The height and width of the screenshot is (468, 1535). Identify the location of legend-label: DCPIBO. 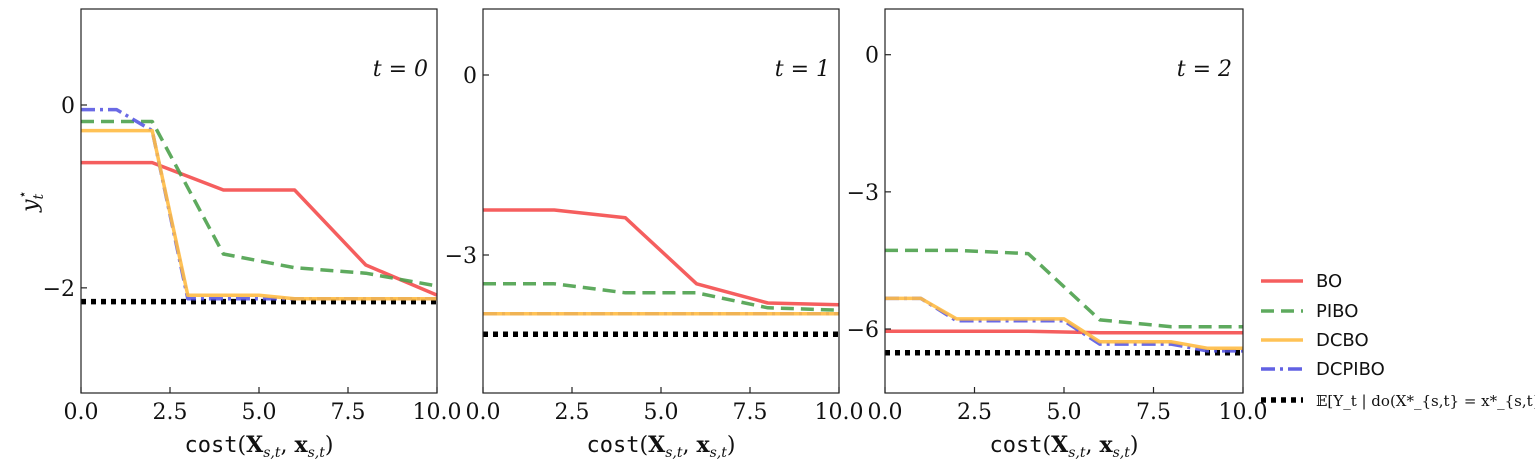
(1350, 369).